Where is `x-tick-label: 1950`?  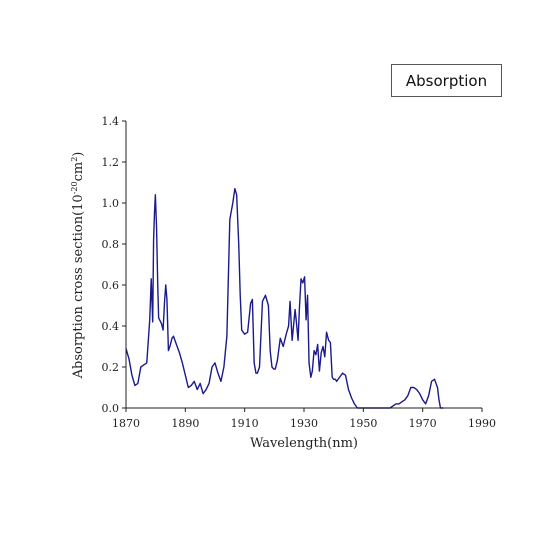 x-tick-label: 1950 is located at coordinates (363, 423).